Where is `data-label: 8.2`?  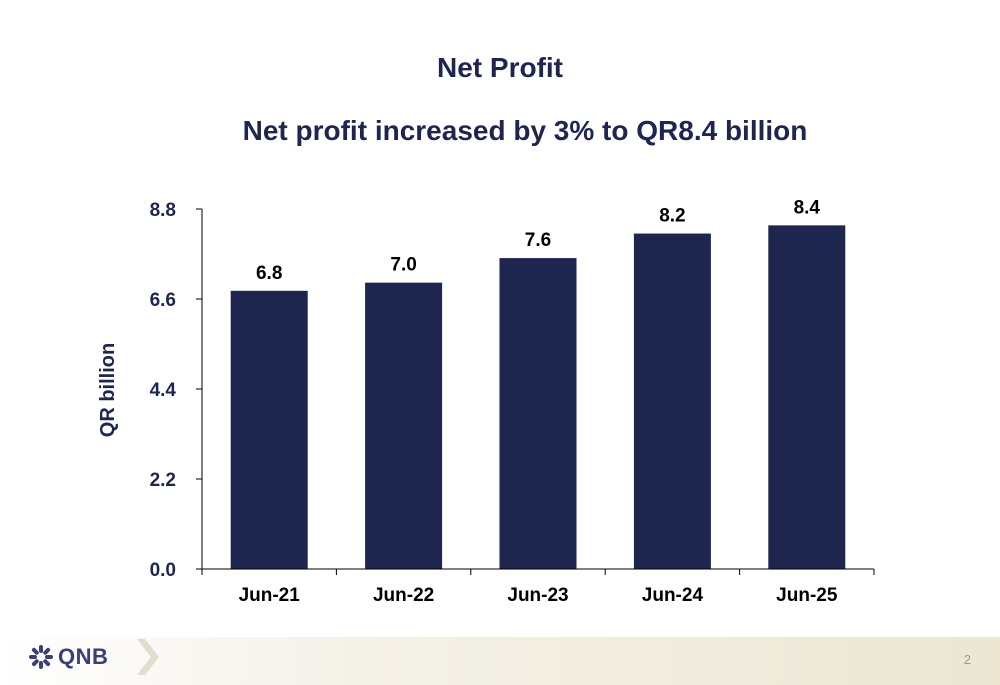 data-label: 8.2 is located at coordinates (672, 216).